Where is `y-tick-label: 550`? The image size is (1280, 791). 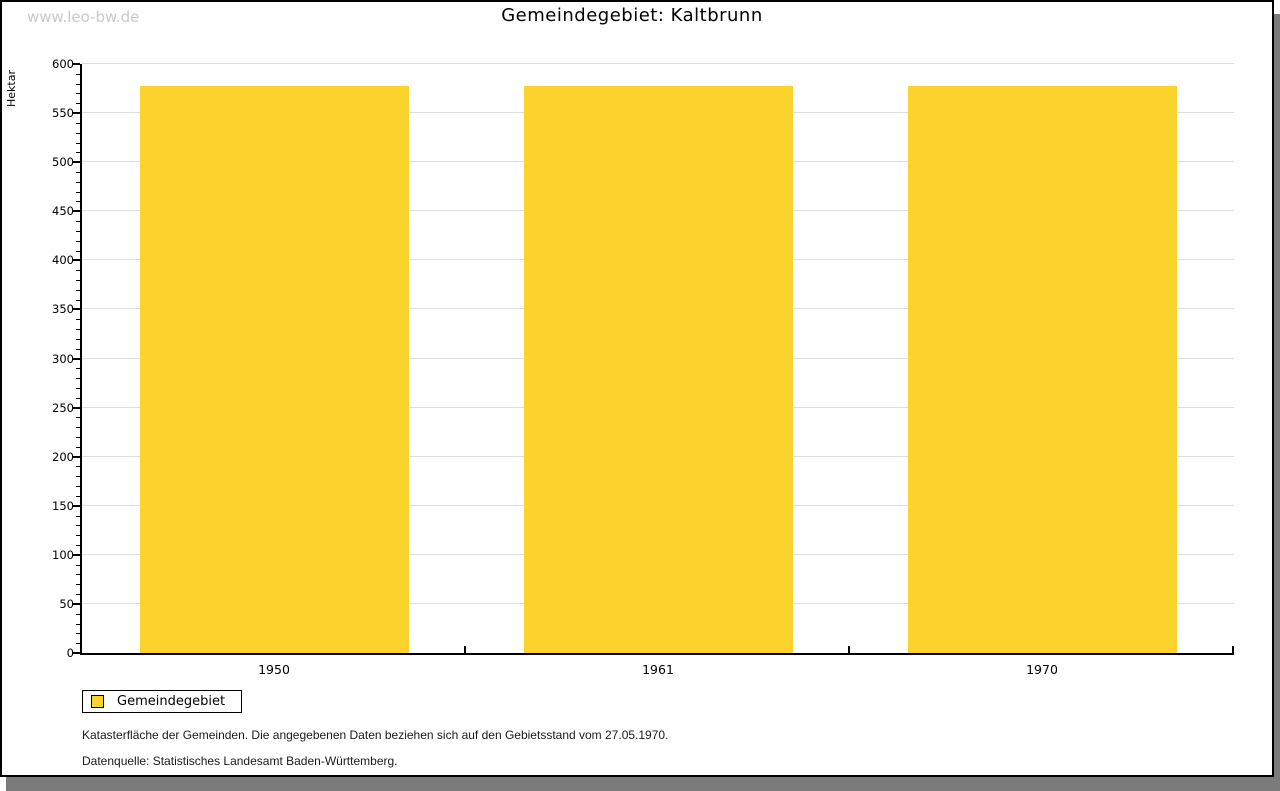
y-tick-label: 550 is located at coordinates (63, 113).